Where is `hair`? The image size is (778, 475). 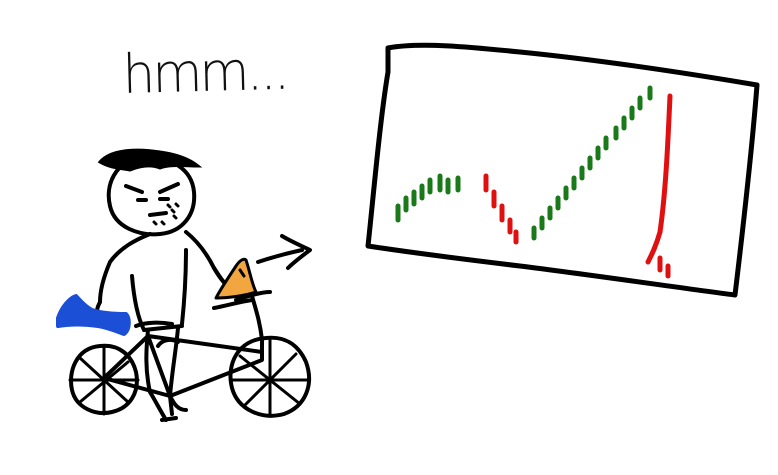 hair is located at coordinates (150, 160).